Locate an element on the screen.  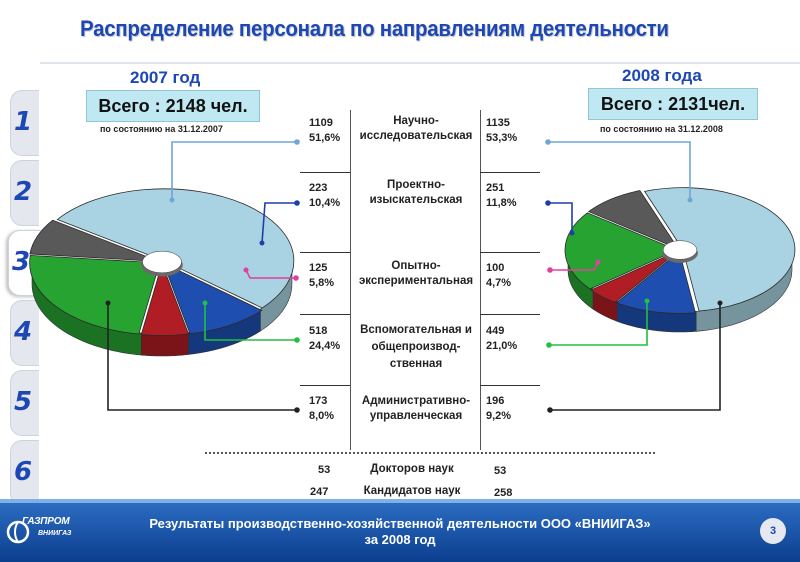
tab-6: 6 is located at coordinates (24, 473).